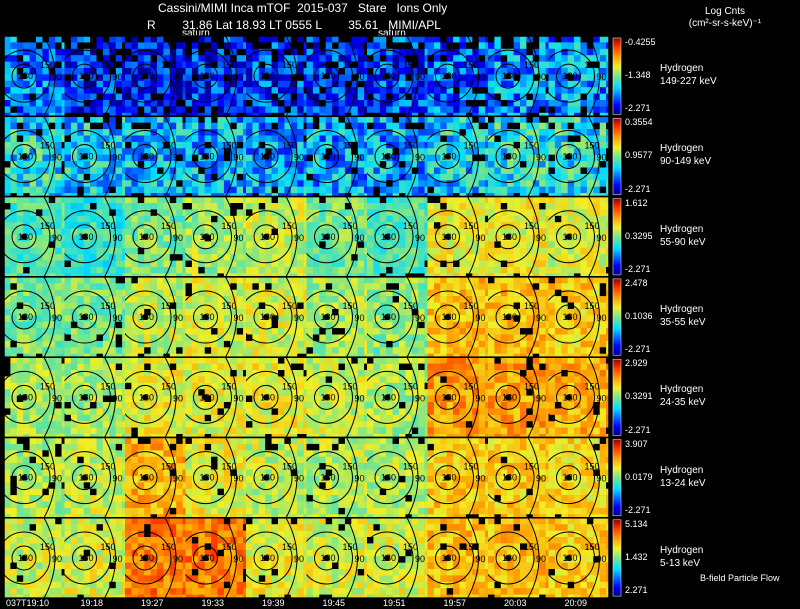 The width and height of the screenshot is (800, 609). Describe the element at coordinates (683, 396) in the screenshot. I see `row-energy-label: Hydrogen 24-35 keV` at that location.